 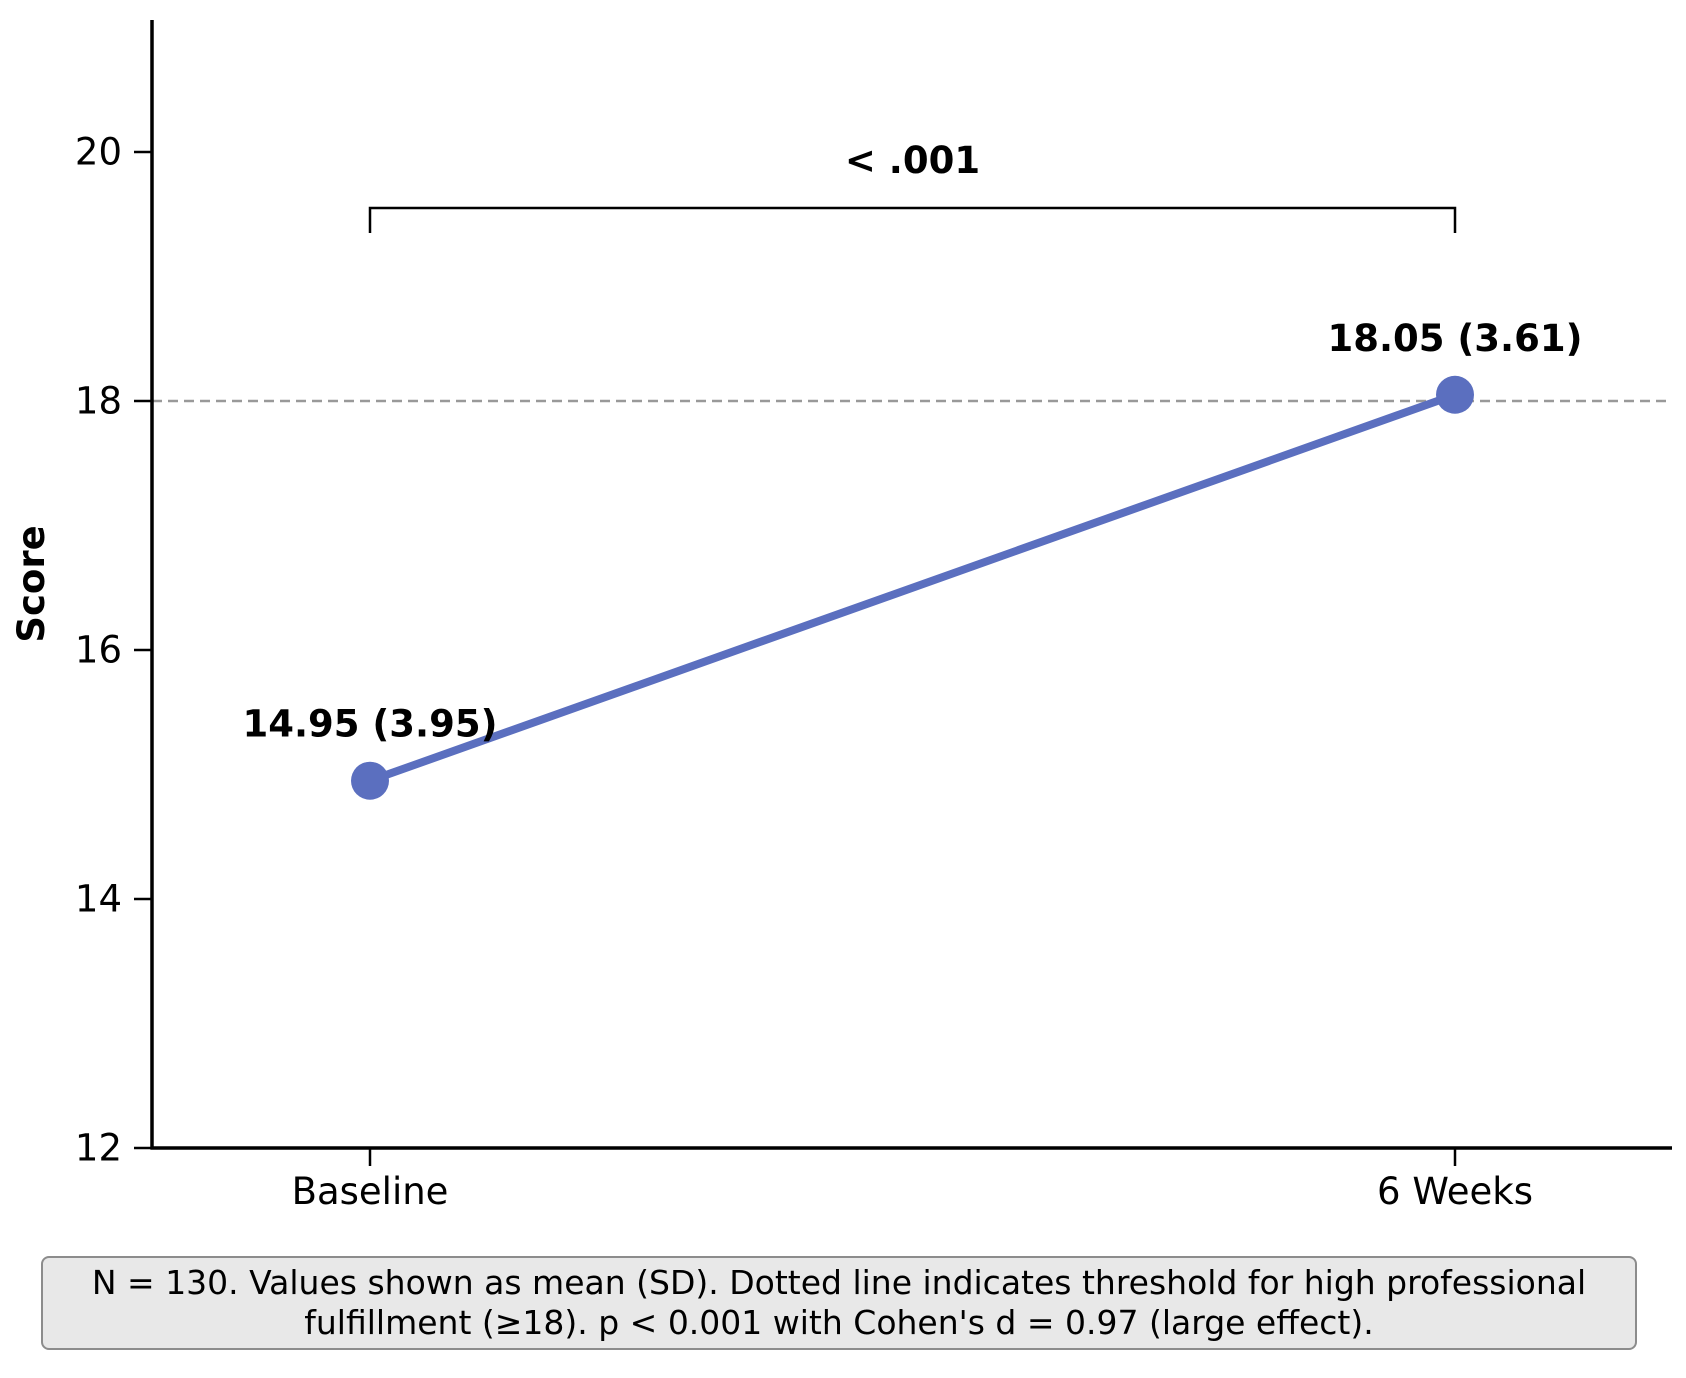 What do you see at coordinates (912, 160) in the screenshot?
I see `significance-label: < .001` at bounding box center [912, 160].